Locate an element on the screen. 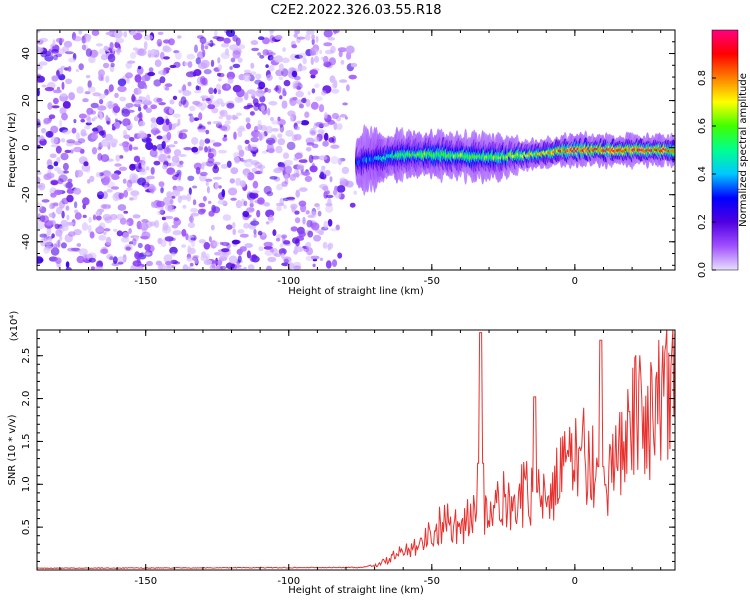  y-tick-label: -40 is located at coordinates (26, 242).